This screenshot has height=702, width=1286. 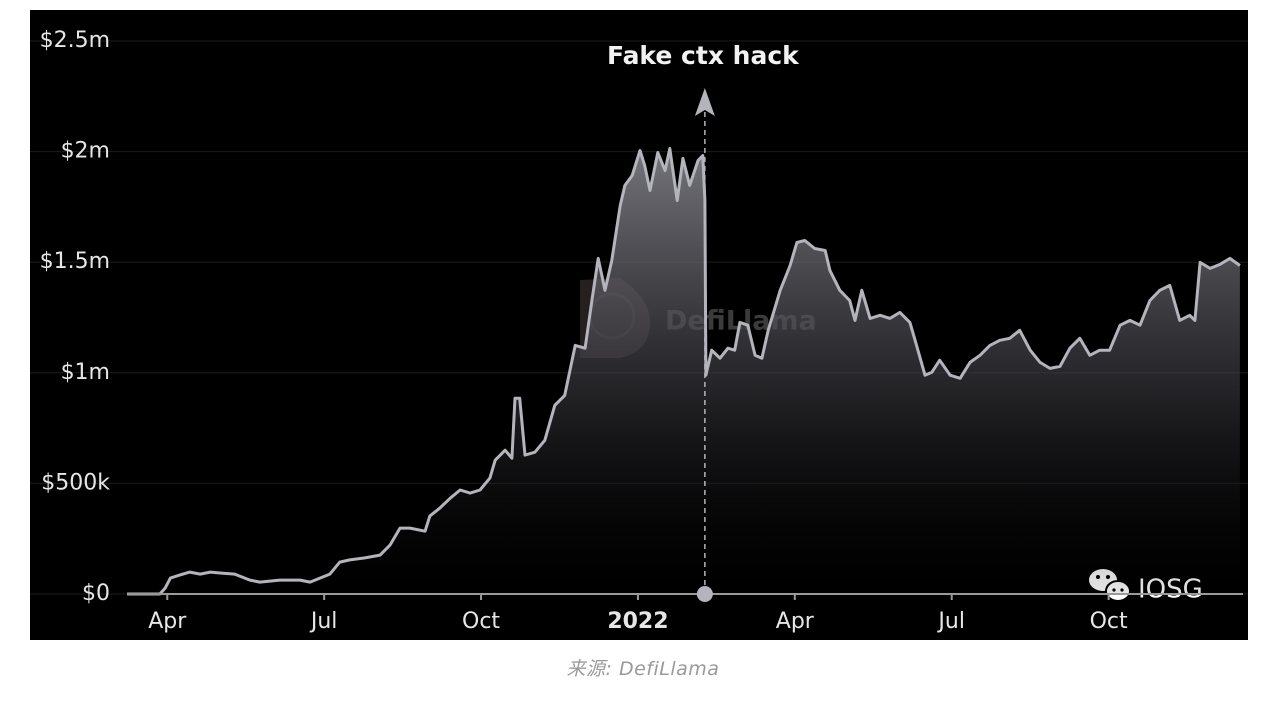 I want to click on annotation-dot, so click(x=704, y=594).